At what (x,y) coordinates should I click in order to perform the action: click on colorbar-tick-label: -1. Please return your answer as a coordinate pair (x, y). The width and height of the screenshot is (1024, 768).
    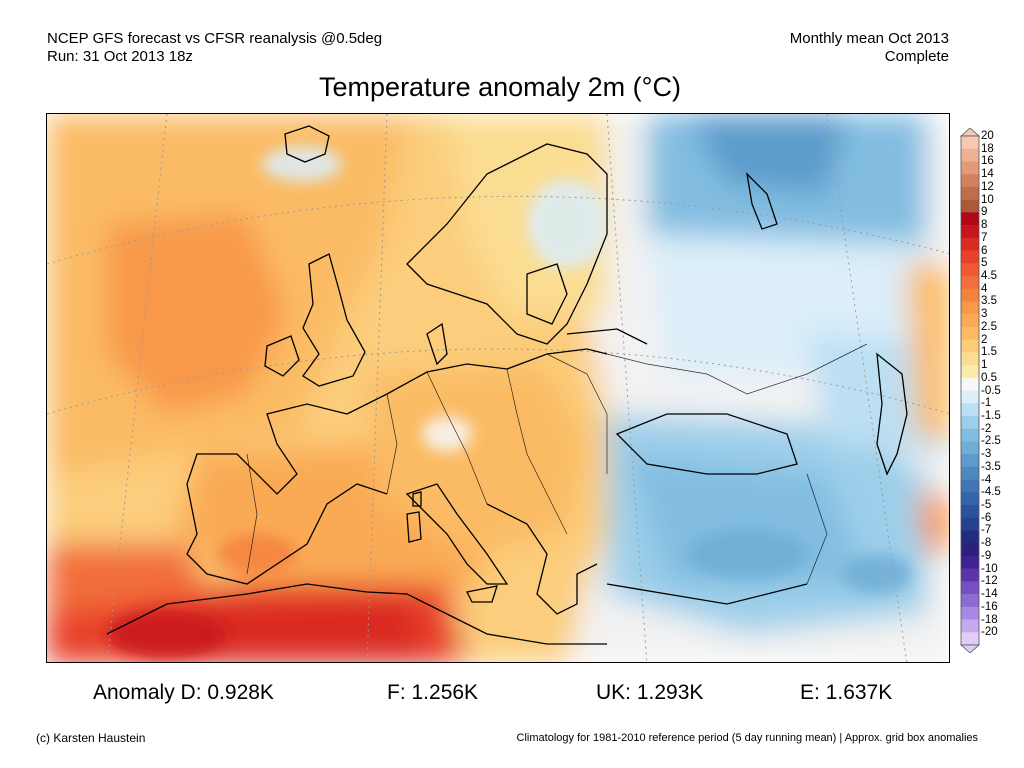
    Looking at the image, I should click on (986, 403).